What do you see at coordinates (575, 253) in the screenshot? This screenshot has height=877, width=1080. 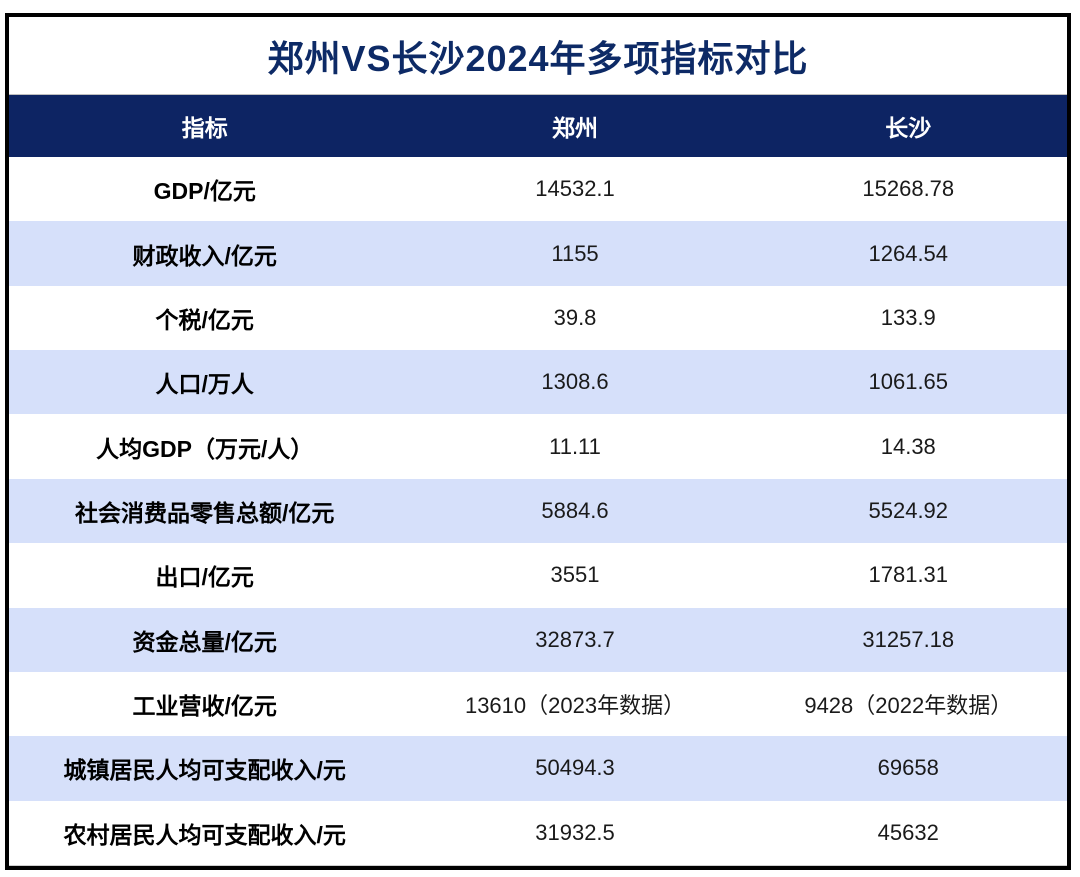 I see `zhengzhou-value-cell: 1155` at bounding box center [575, 253].